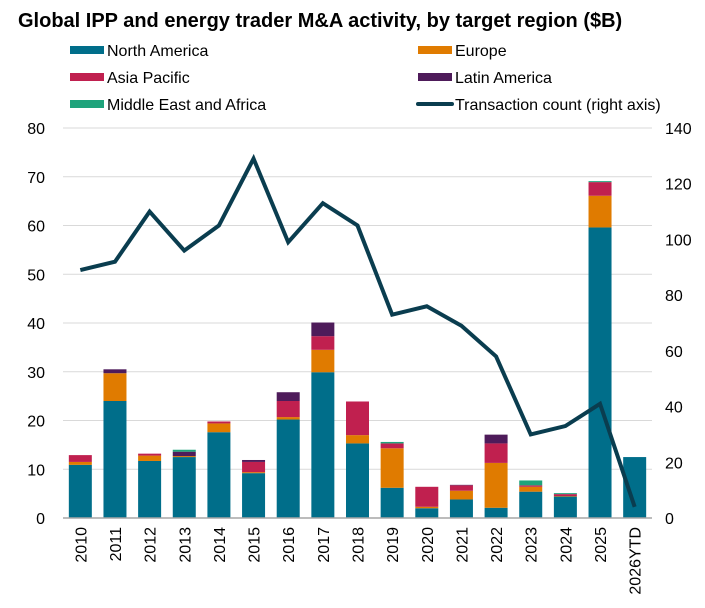  I want to click on legend-item-asia-pacific: Asia Pacific, so click(130, 78).